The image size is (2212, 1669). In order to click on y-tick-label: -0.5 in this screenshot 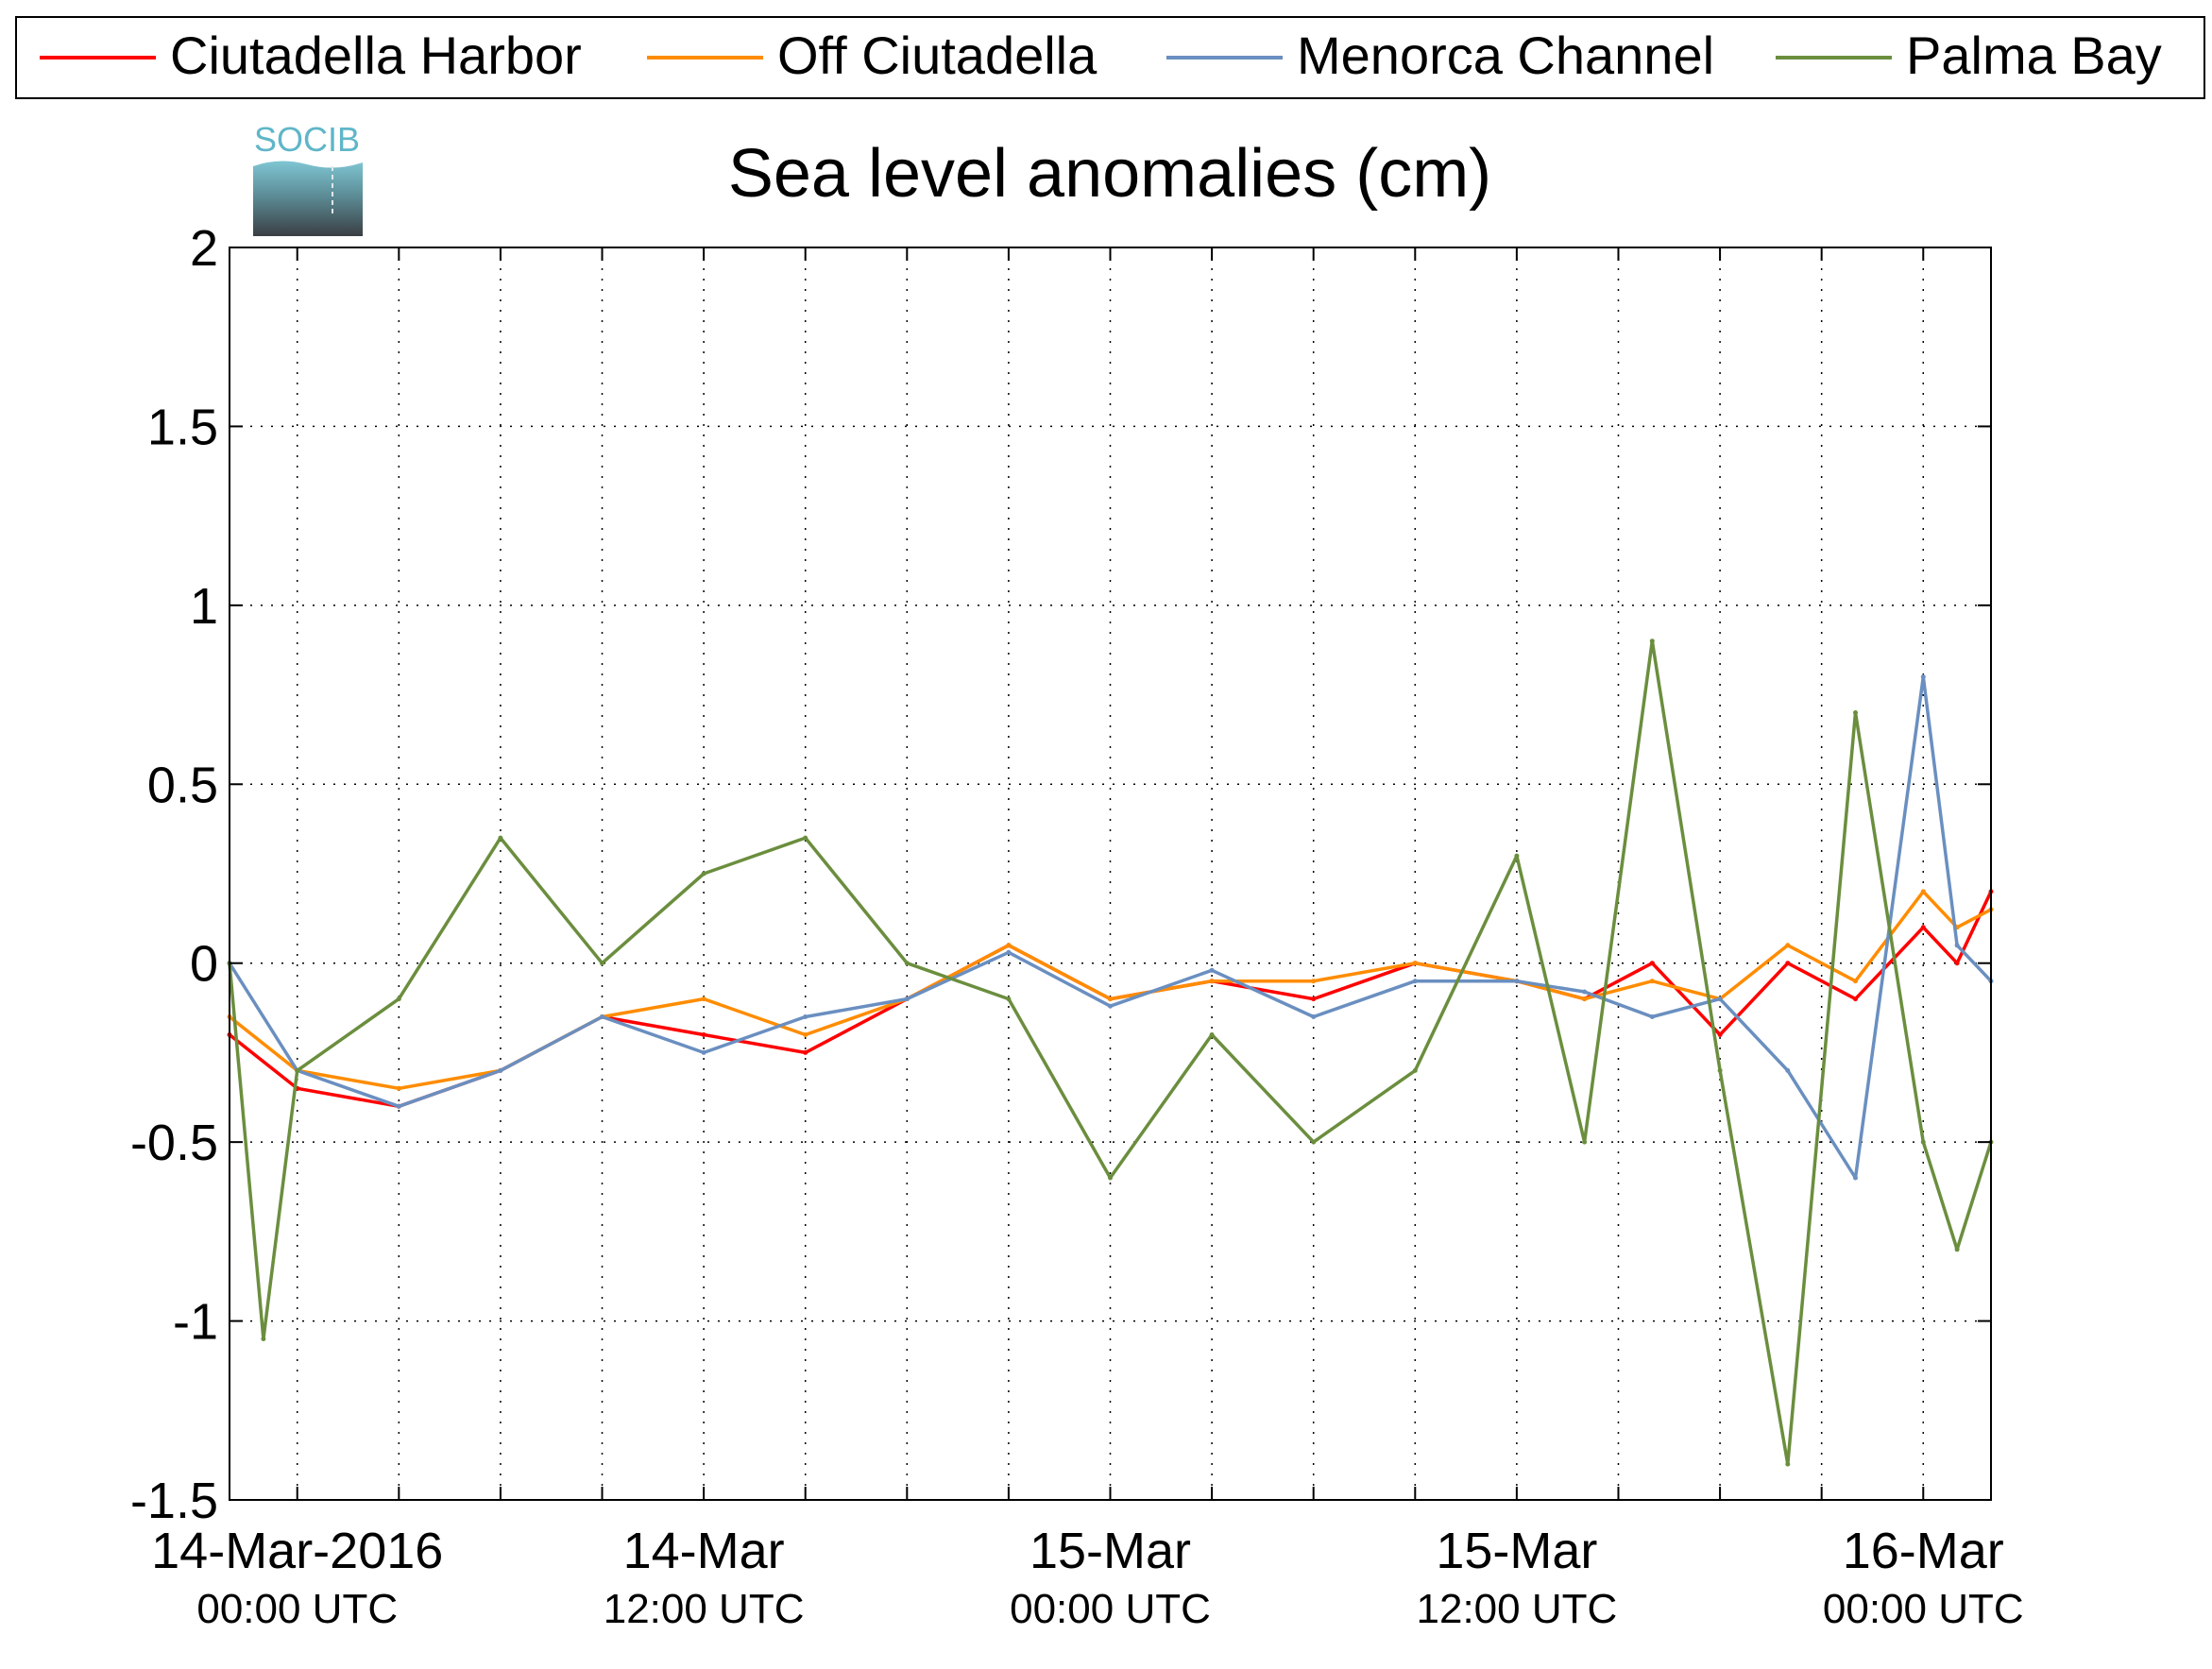, I will do `click(174, 1143)`.